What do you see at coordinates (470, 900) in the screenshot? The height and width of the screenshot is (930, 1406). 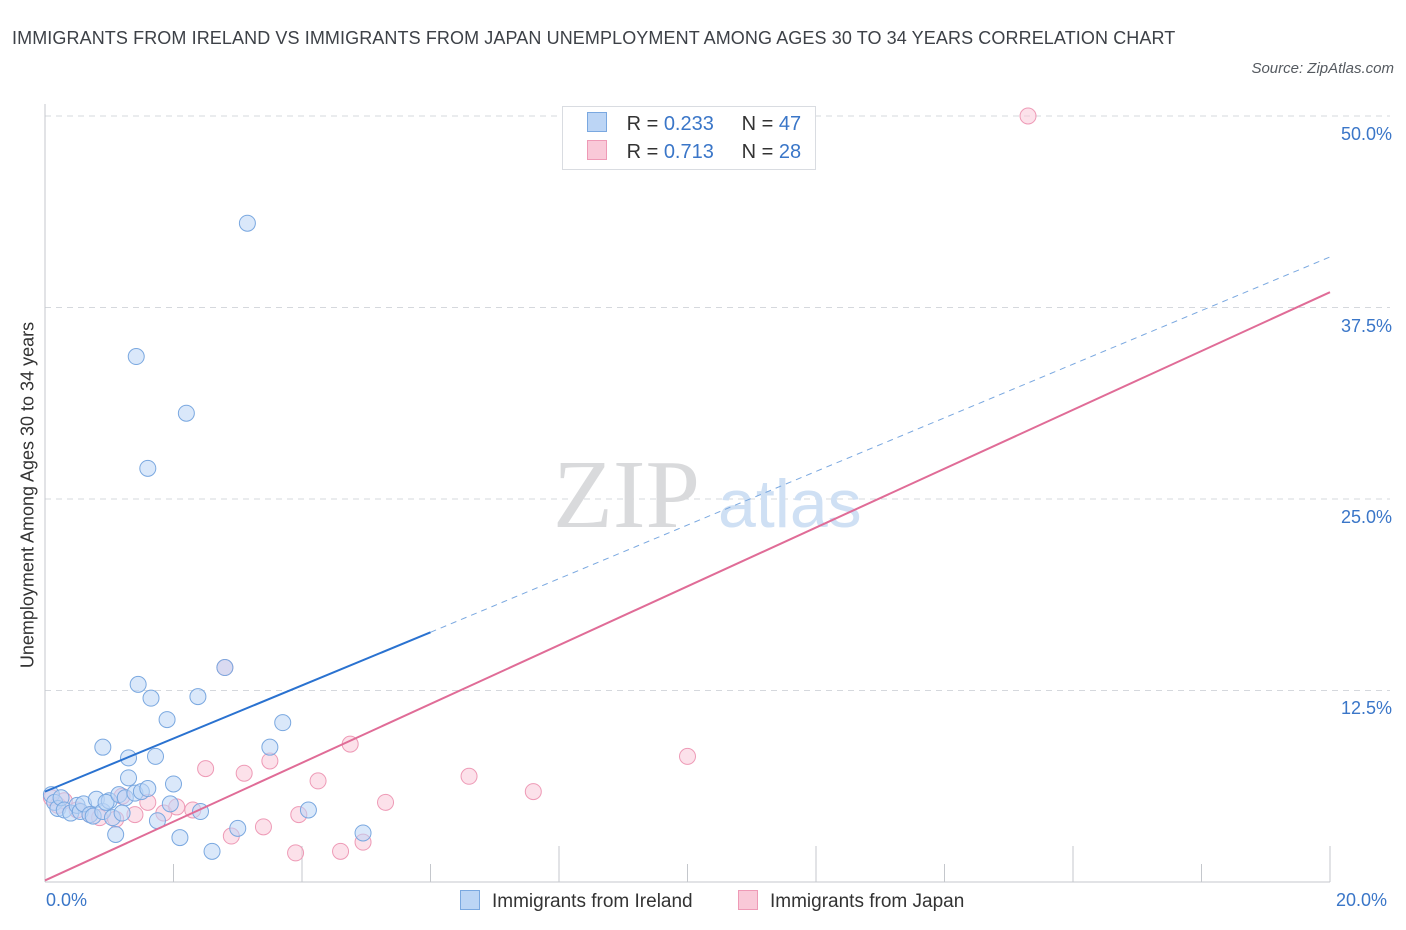 I see `bottom-legend-swatch-ireland` at bounding box center [470, 900].